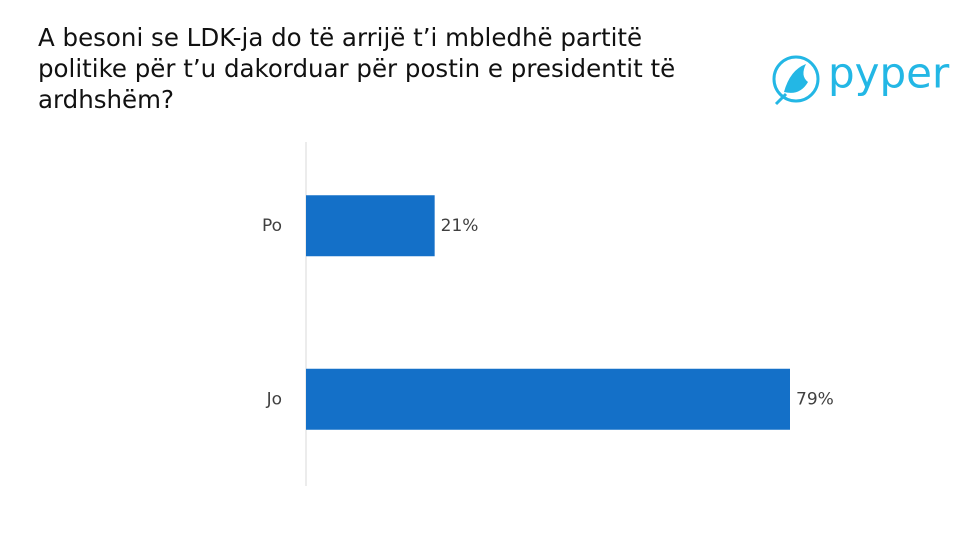 Image resolution: width=980 pixels, height=551 pixels. I want to click on y-tick-label: Po, so click(272, 226).